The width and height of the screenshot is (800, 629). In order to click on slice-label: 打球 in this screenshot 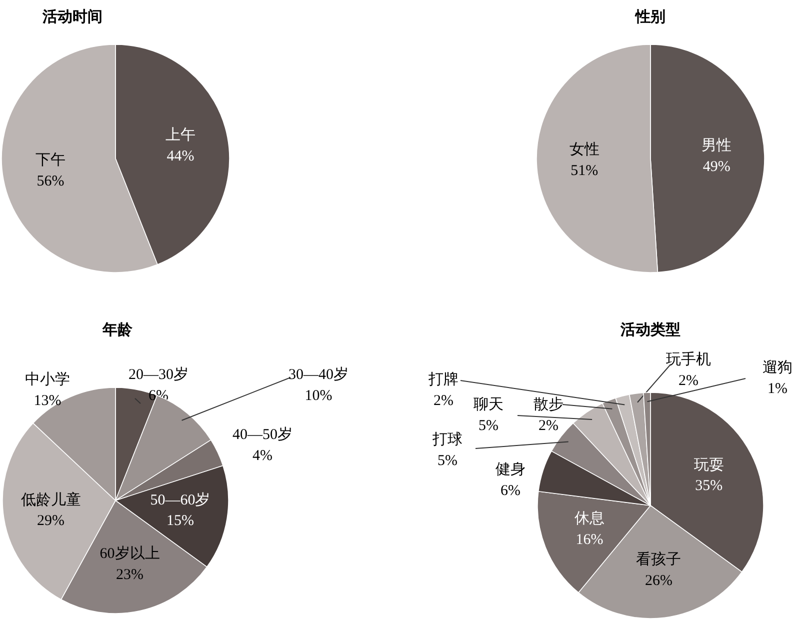, I will do `click(447, 439)`.